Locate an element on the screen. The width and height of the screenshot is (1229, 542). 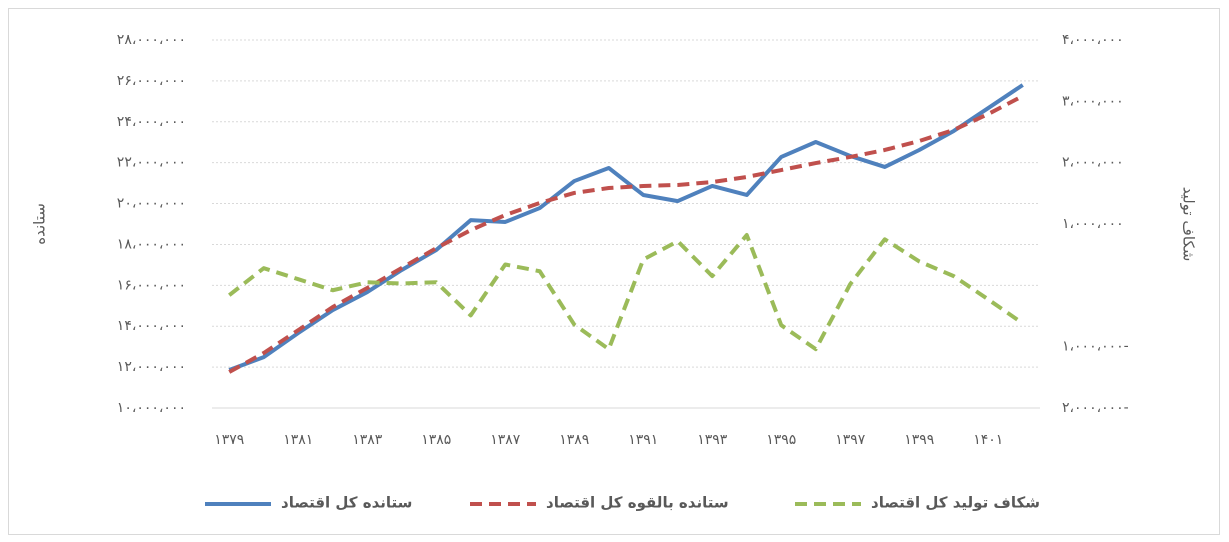
y-tick-label: ۱۶،۰۰۰،۰۰۰ is located at coordinates (151, 285).